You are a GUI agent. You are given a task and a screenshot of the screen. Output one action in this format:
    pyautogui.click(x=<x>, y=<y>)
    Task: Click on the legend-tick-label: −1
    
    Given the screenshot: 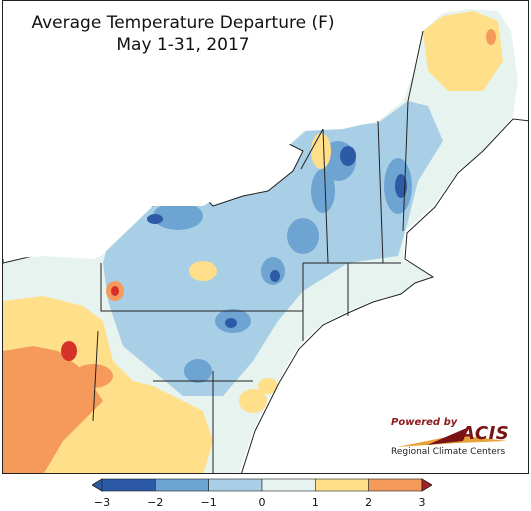 What is the action you would take?
    pyautogui.click(x=208, y=502)
    